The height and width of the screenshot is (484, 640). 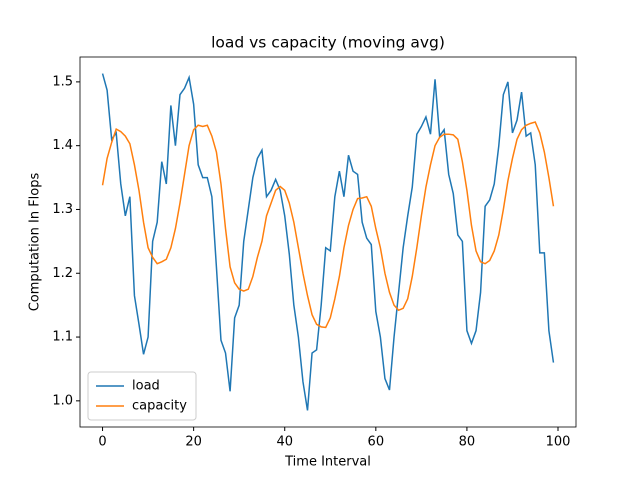 What do you see at coordinates (62, 337) in the screenshot?
I see `y-tick-label: 1.1` at bounding box center [62, 337].